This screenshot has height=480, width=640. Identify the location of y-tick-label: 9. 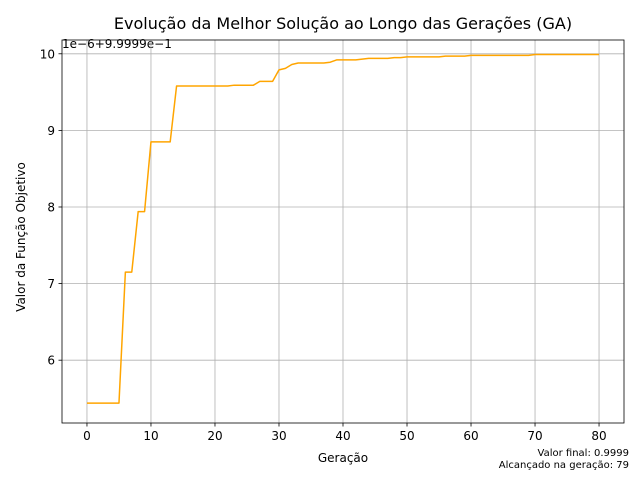
(51, 131).